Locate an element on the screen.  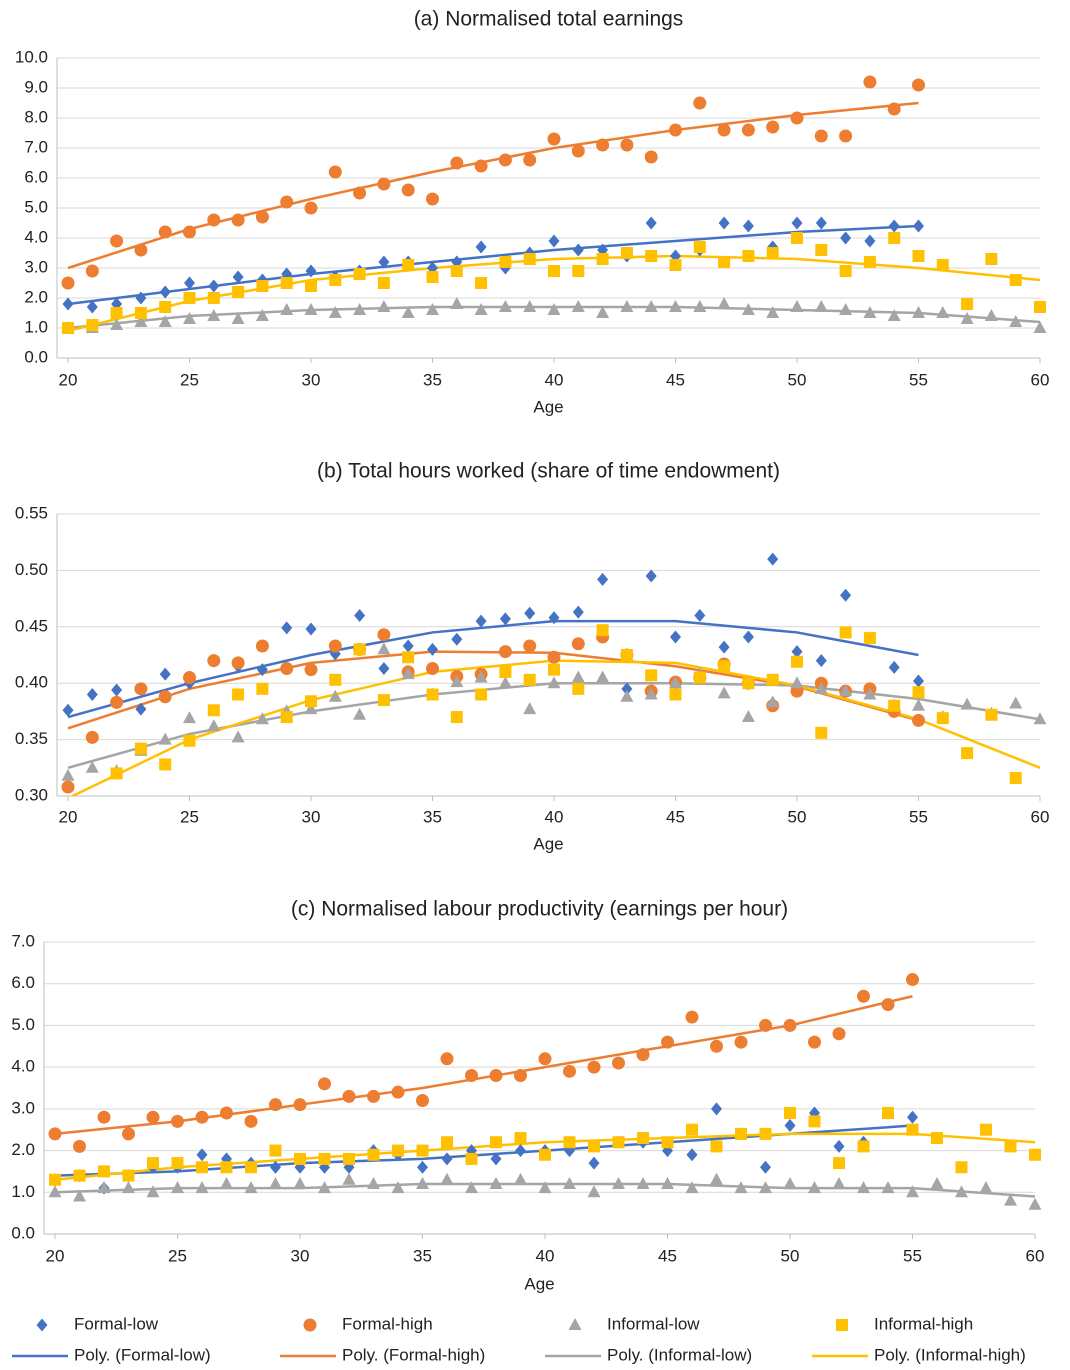
y-tick-label: 0.30 is located at coordinates (31, 794).